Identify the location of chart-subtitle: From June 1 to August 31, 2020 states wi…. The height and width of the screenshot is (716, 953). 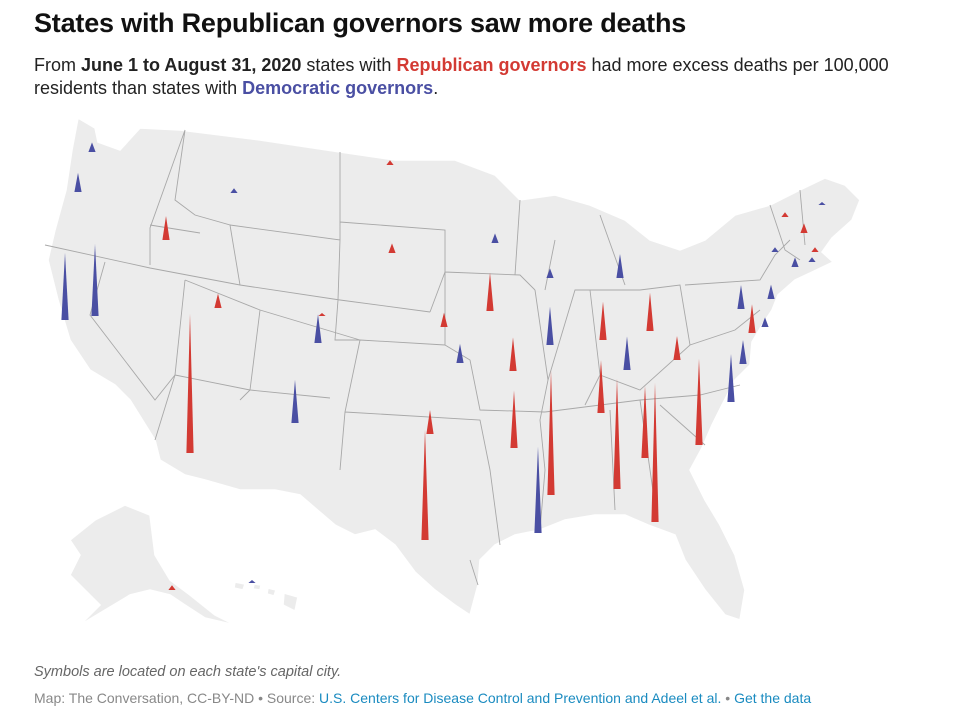
(474, 77).